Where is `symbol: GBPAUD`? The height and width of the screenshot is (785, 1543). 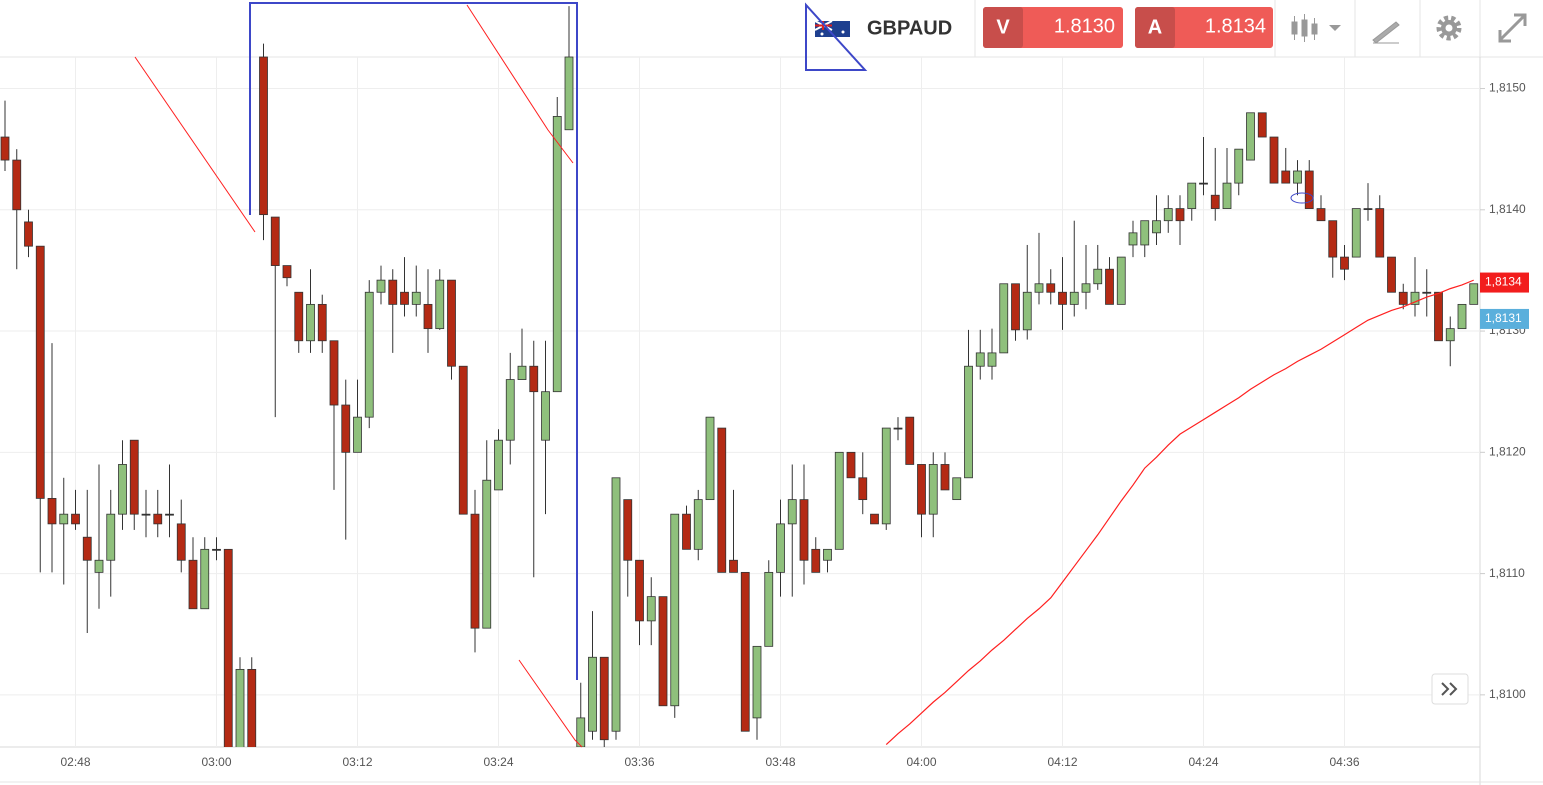
symbol: GBPAUD is located at coordinates (909, 28).